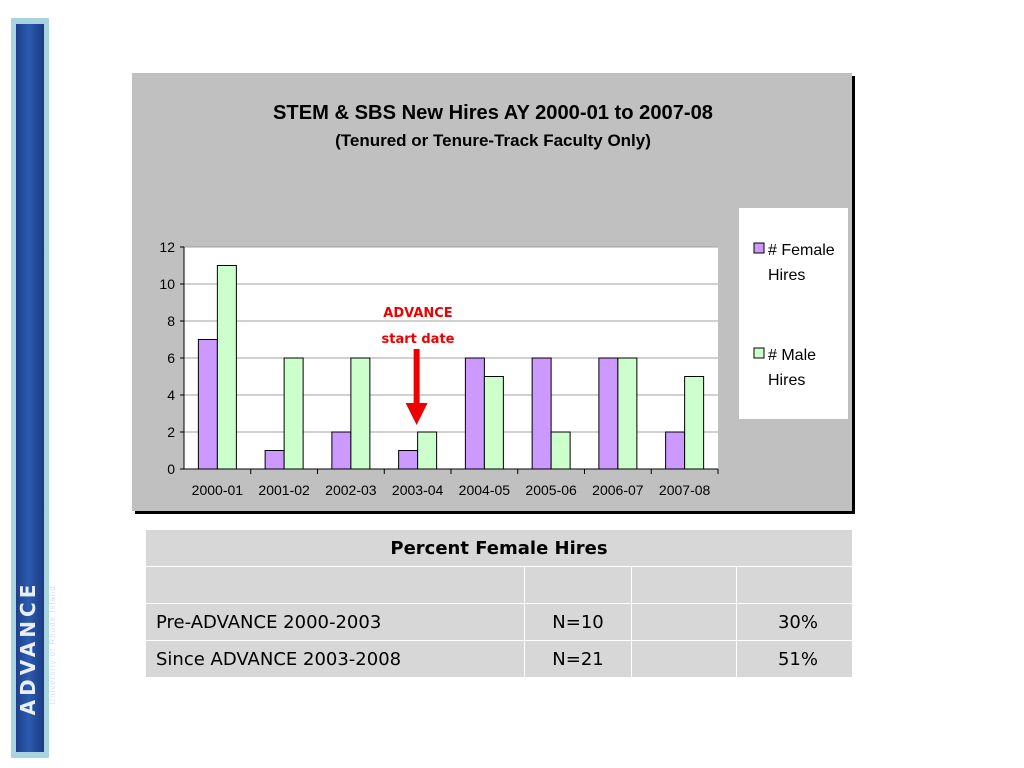 Image resolution: width=1024 pixels, height=768 pixels. Describe the element at coordinates (218, 490) in the screenshot. I see `x-tick-label: 2000-01` at that location.